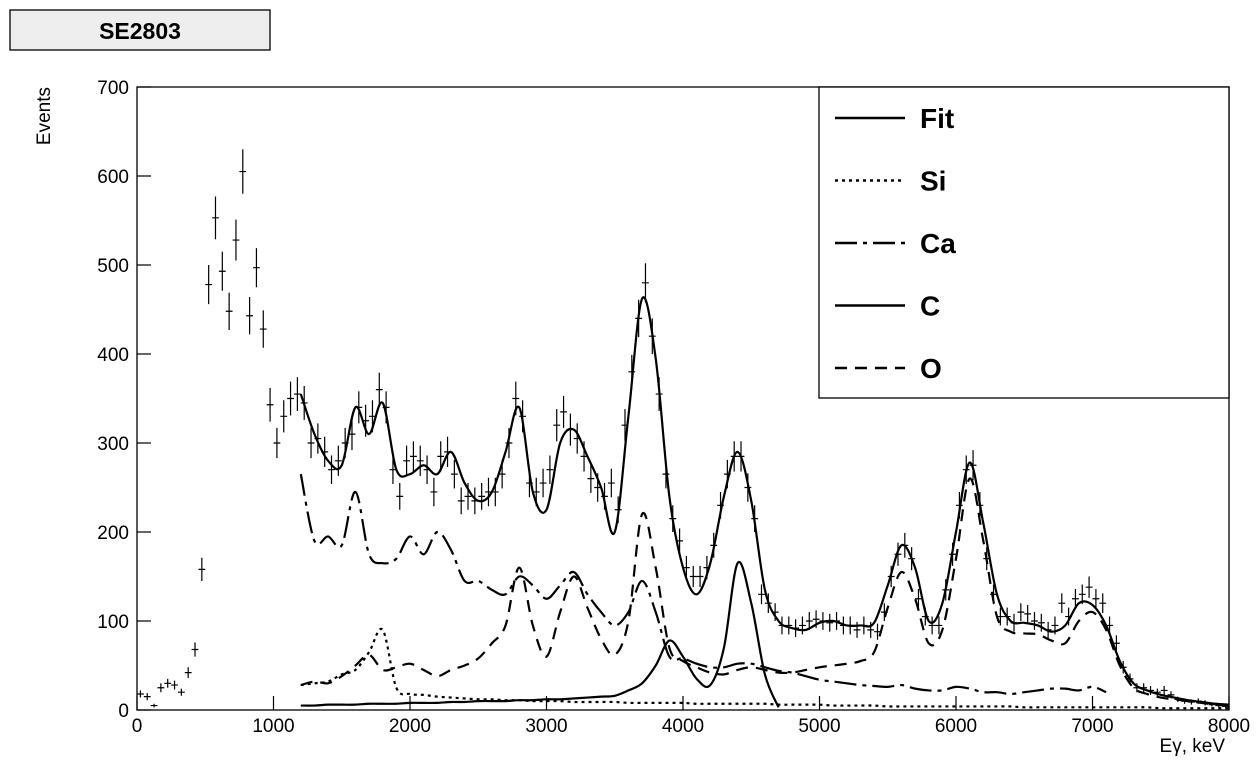 This screenshot has height=764, width=1257. I want to click on y-tick-label: 600, so click(113, 177).